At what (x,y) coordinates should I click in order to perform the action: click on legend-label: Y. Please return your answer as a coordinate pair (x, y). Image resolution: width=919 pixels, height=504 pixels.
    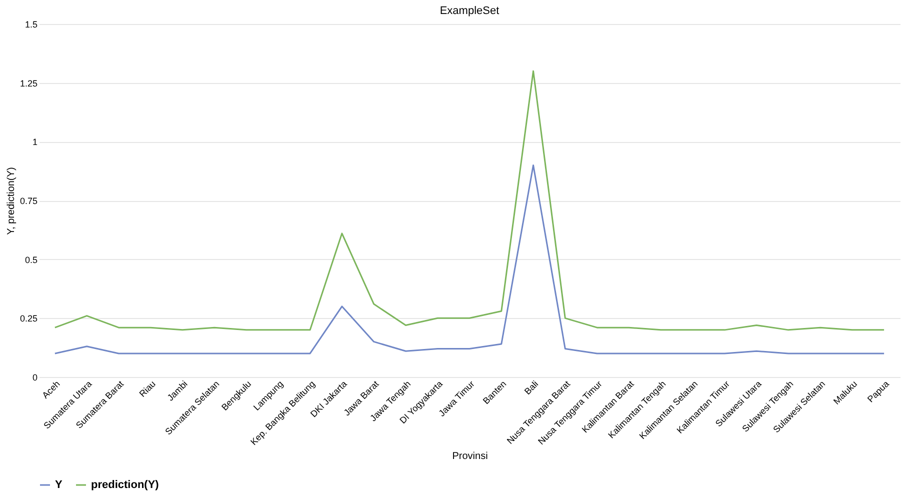
    Looking at the image, I should click on (59, 485).